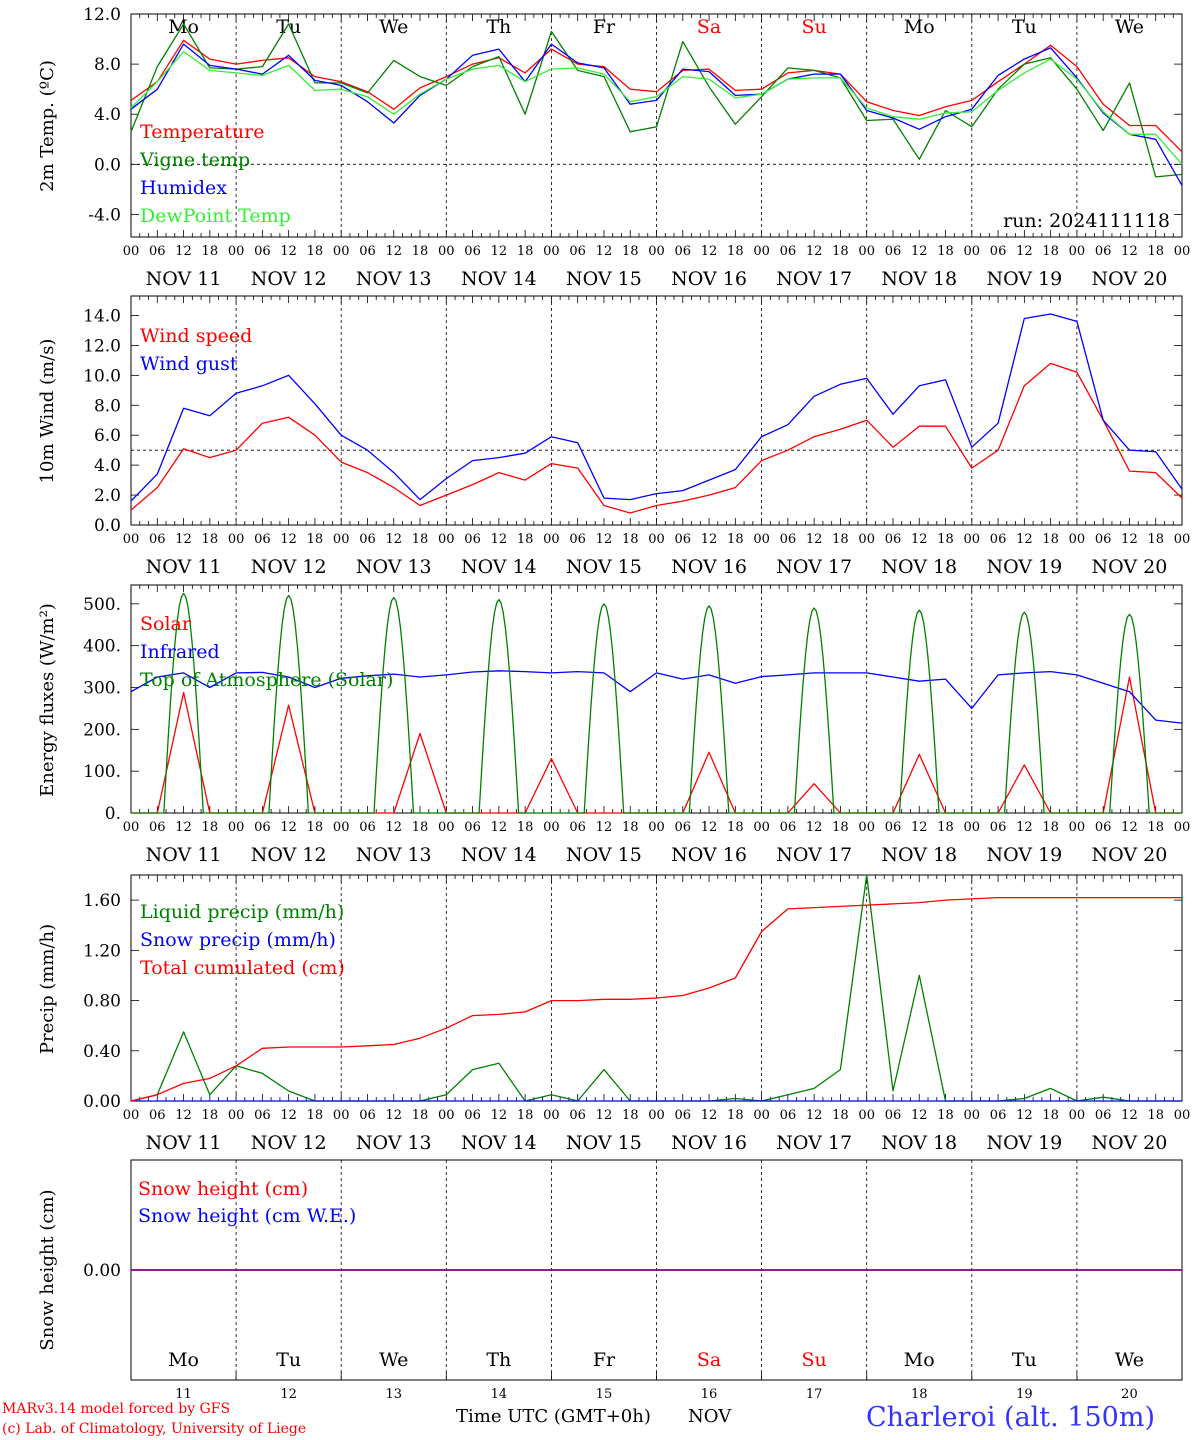 The width and height of the screenshot is (1194, 1440). I want to click on y-tick-label: 0.0, so click(107, 165).